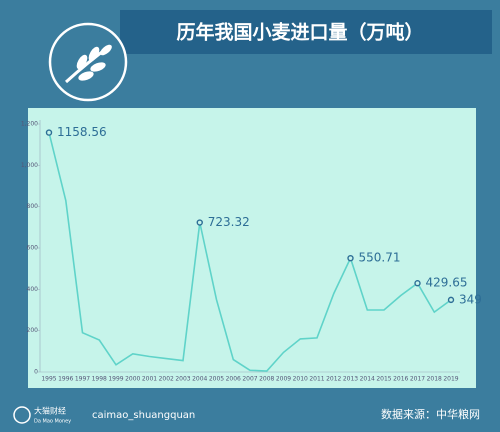 The width and height of the screenshot is (500, 432). Describe the element at coordinates (99, 379) in the screenshot. I see `x-tick-label: 1998` at that location.